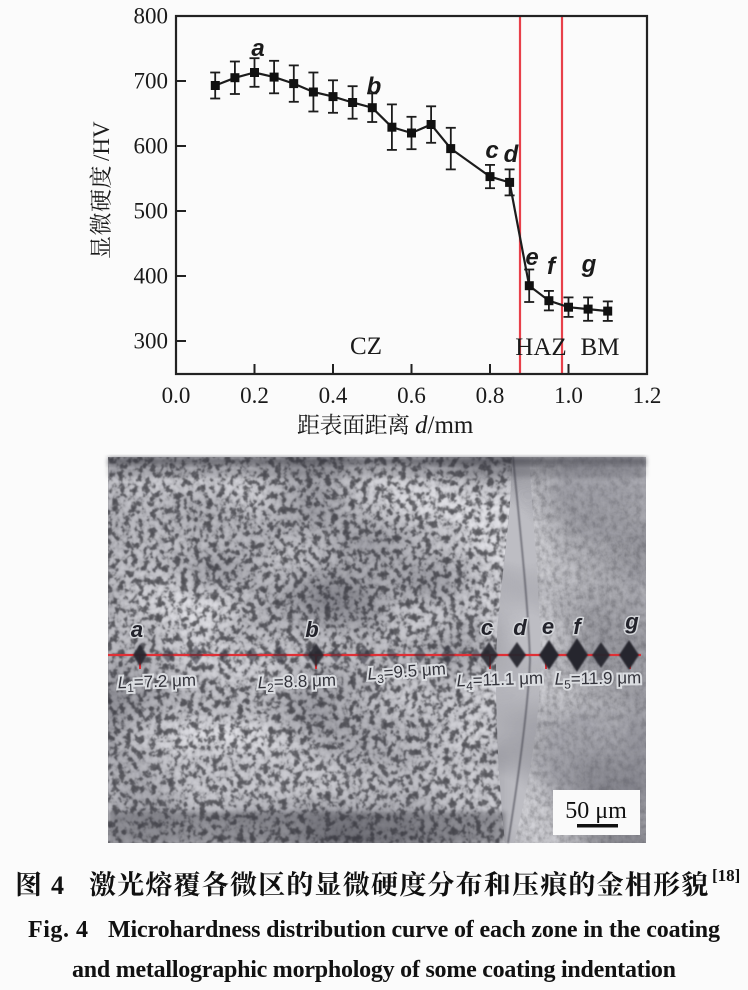 The image size is (748, 990). I want to click on svg-text: BM, so click(600, 347).